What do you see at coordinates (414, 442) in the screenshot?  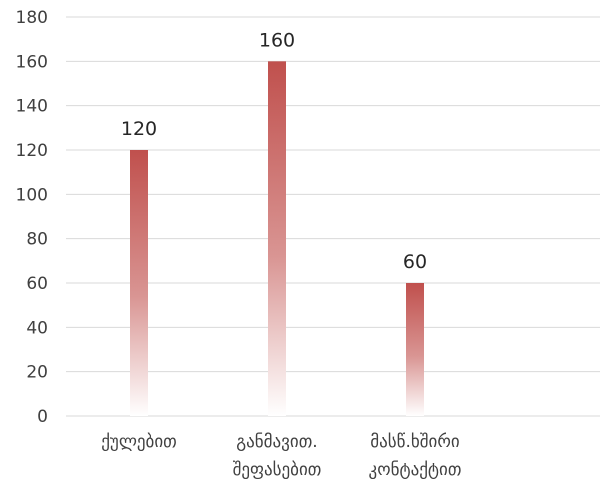 I see `category-label: მასწ.ხშირი` at bounding box center [414, 442].